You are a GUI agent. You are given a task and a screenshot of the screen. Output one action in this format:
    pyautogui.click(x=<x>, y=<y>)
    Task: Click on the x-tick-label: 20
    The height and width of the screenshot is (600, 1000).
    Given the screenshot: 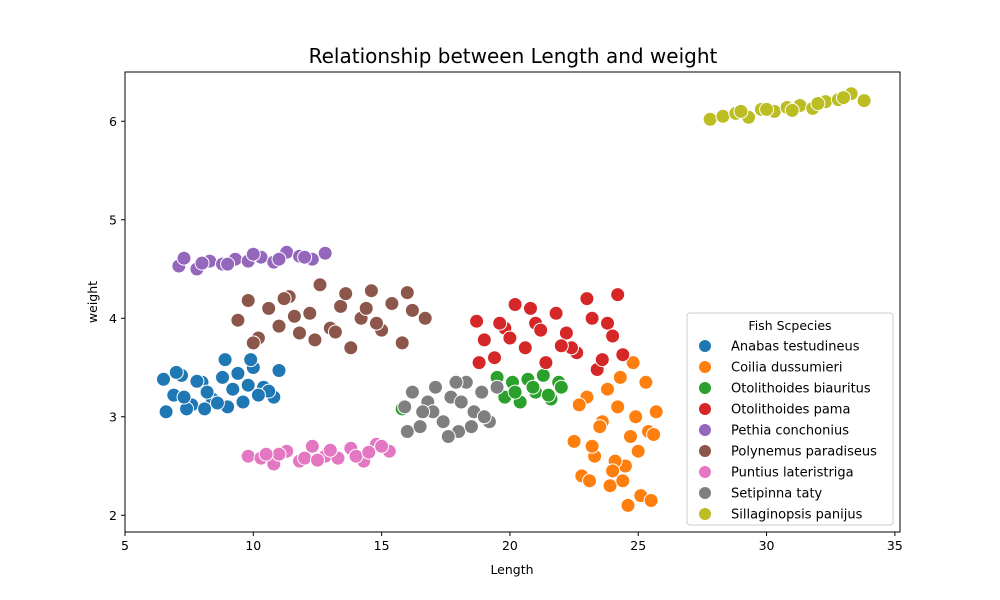 What is the action you would take?
    pyautogui.click(x=510, y=545)
    